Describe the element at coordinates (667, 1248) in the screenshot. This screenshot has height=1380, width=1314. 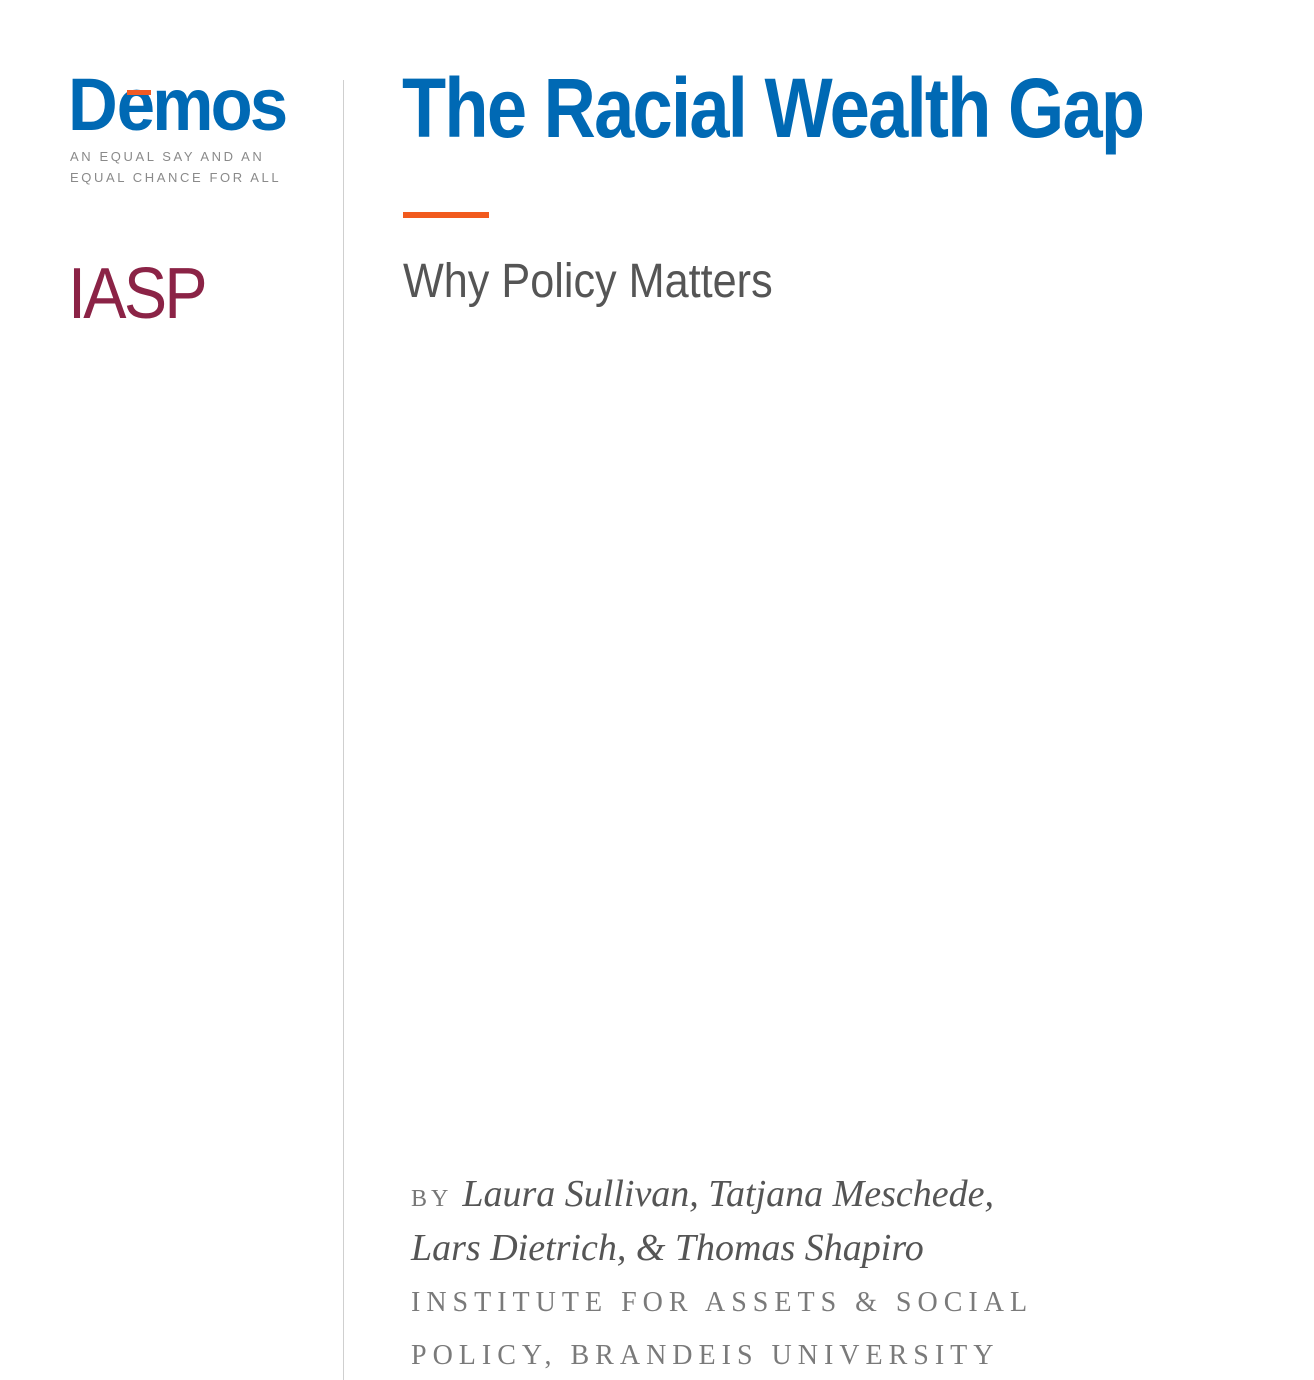
I see `authors-line2: Lars Dietrich, & Thomas Shapiro` at that location.